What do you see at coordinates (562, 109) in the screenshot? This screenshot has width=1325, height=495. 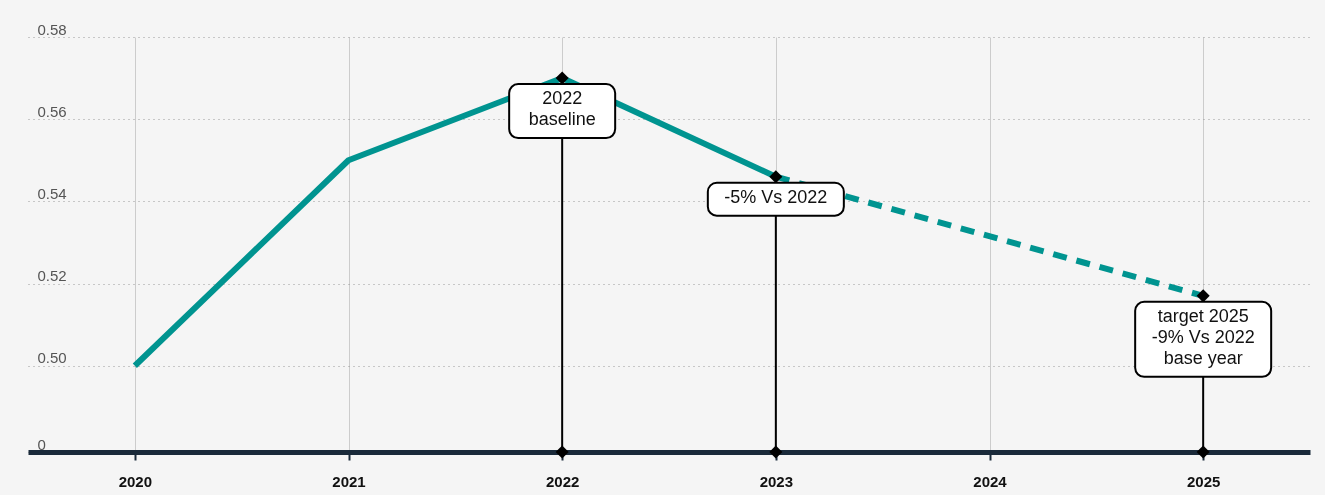 I see `annotation: 2022 baseline` at bounding box center [562, 109].